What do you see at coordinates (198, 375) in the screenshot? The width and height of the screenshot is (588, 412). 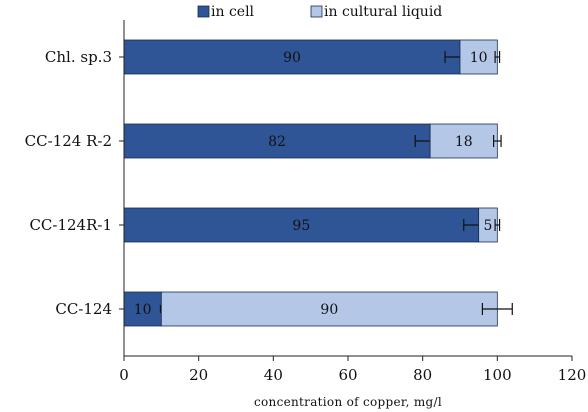 I see `x-tick-label: 20` at bounding box center [198, 375].